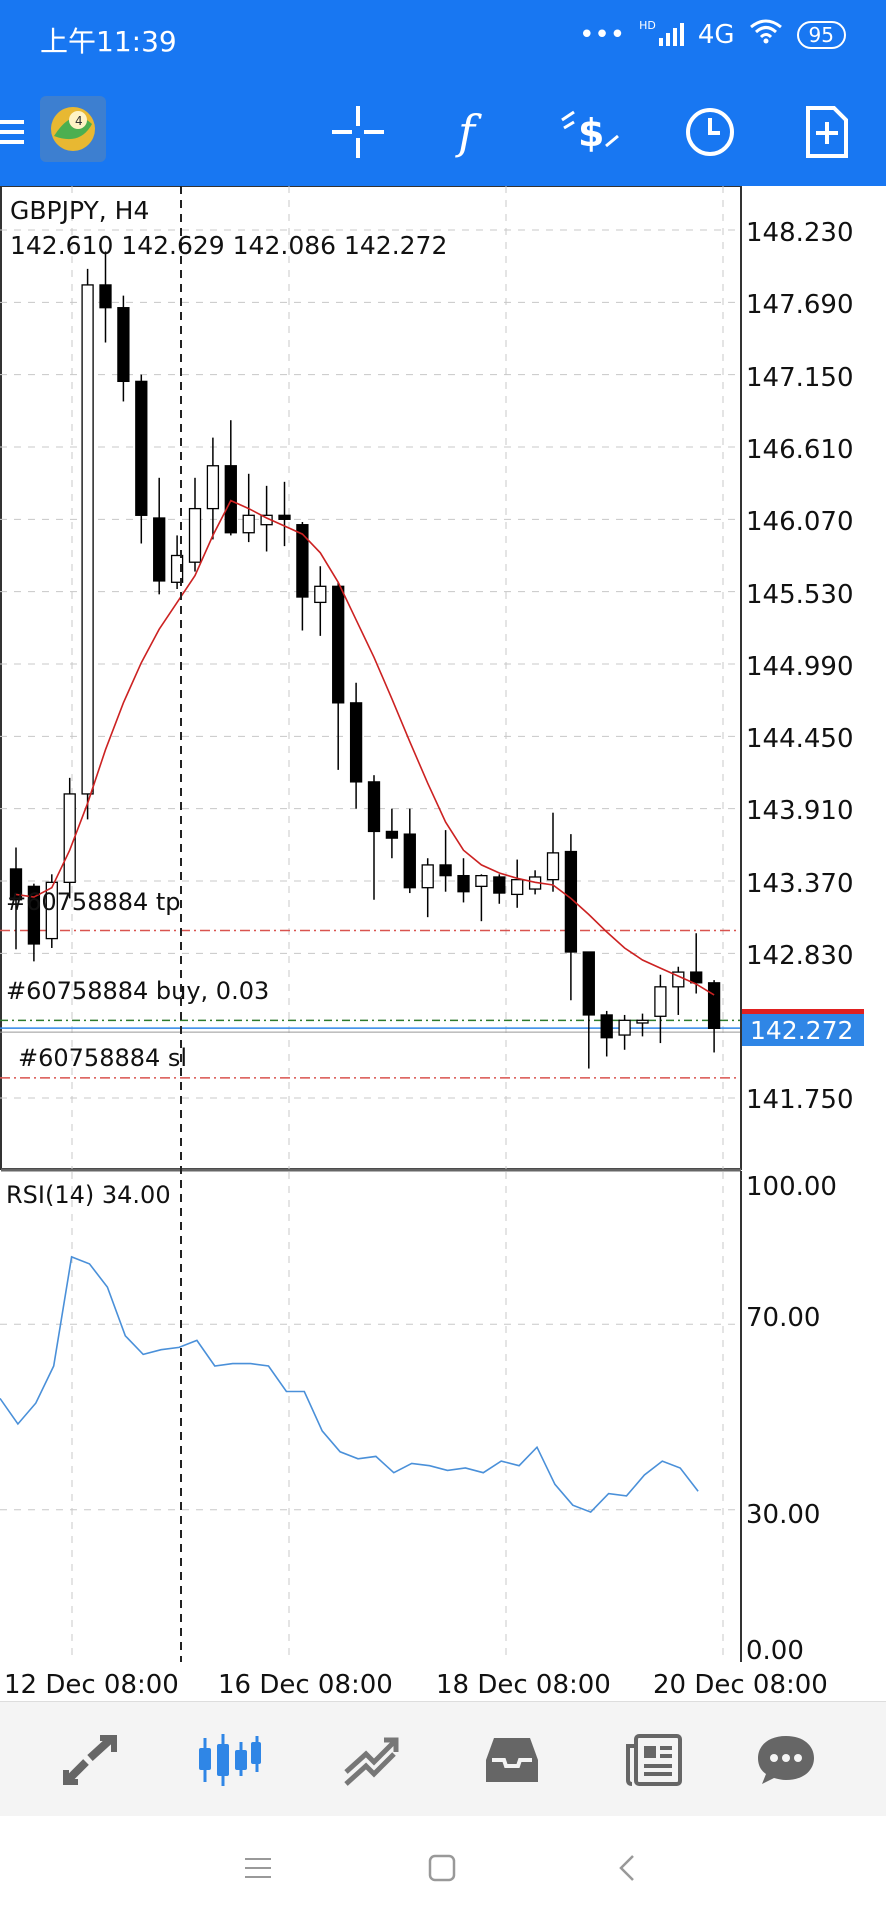 Image resolution: width=886 pixels, height=1920 pixels. I want to click on price-tick: 142.830, so click(800, 956).